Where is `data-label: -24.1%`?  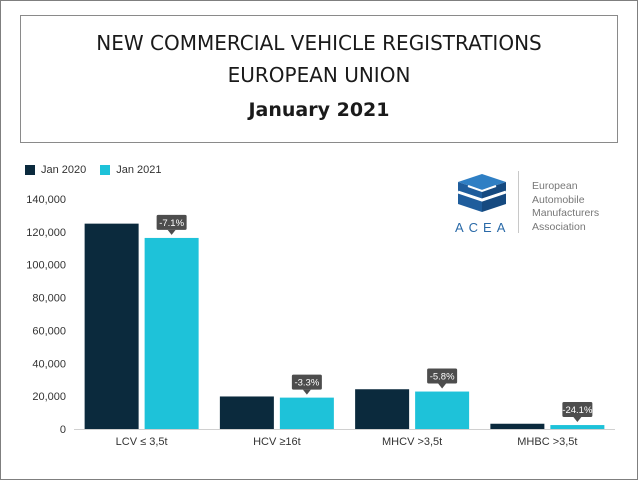
data-label: -24.1% is located at coordinates (577, 410).